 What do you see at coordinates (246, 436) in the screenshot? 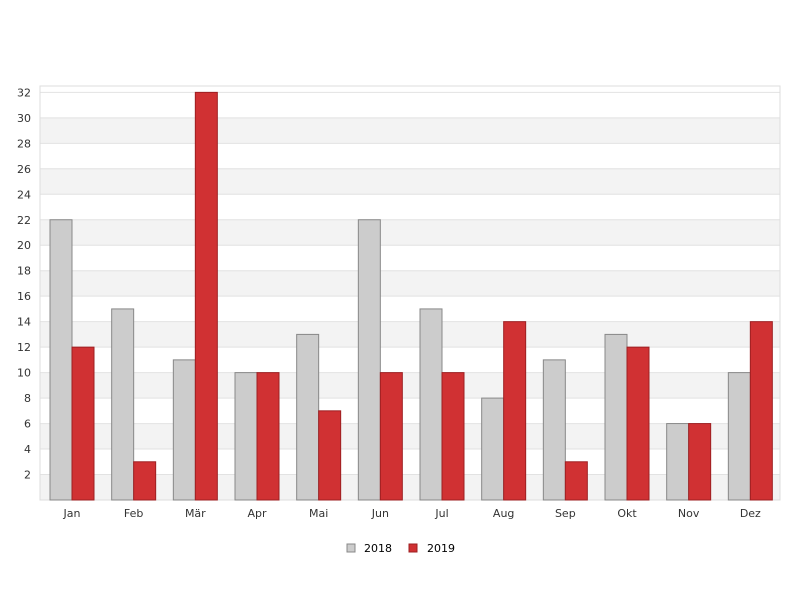
I see `bar-2018-Apr` at bounding box center [246, 436].